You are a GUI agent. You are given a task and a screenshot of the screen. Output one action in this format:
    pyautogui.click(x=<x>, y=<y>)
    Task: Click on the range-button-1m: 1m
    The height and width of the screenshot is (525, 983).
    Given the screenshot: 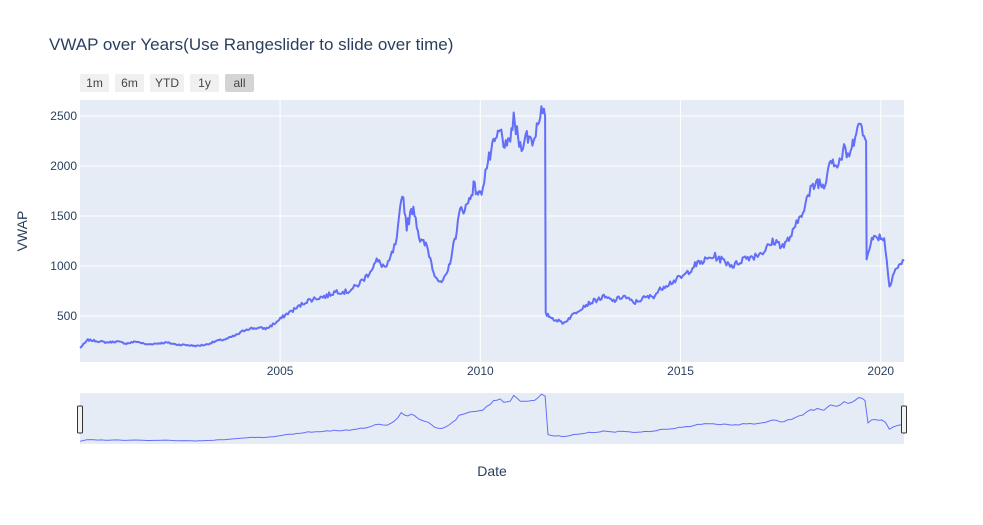 What is the action you would take?
    pyautogui.click(x=94, y=83)
    